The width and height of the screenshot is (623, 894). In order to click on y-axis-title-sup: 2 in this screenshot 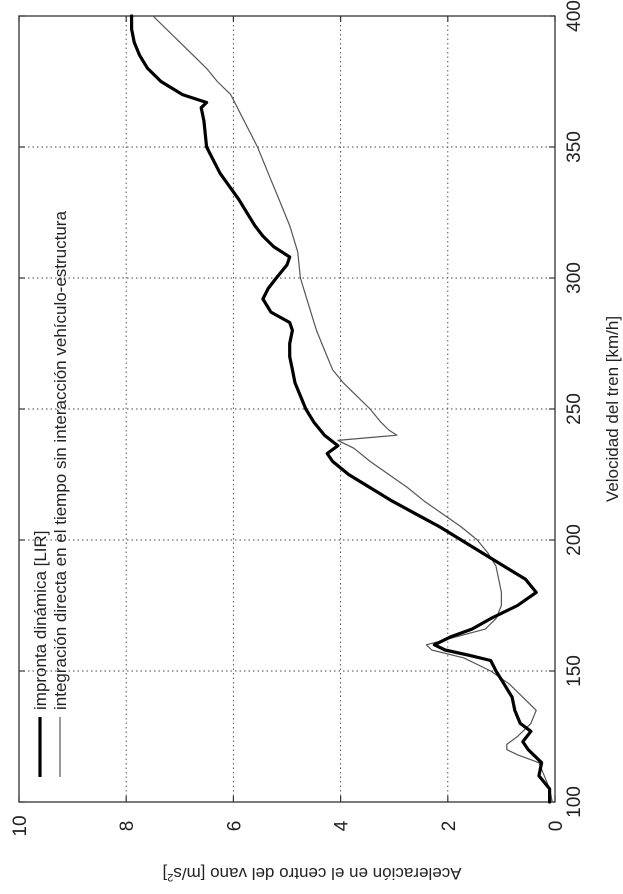, I will do `click(170, 877)`.